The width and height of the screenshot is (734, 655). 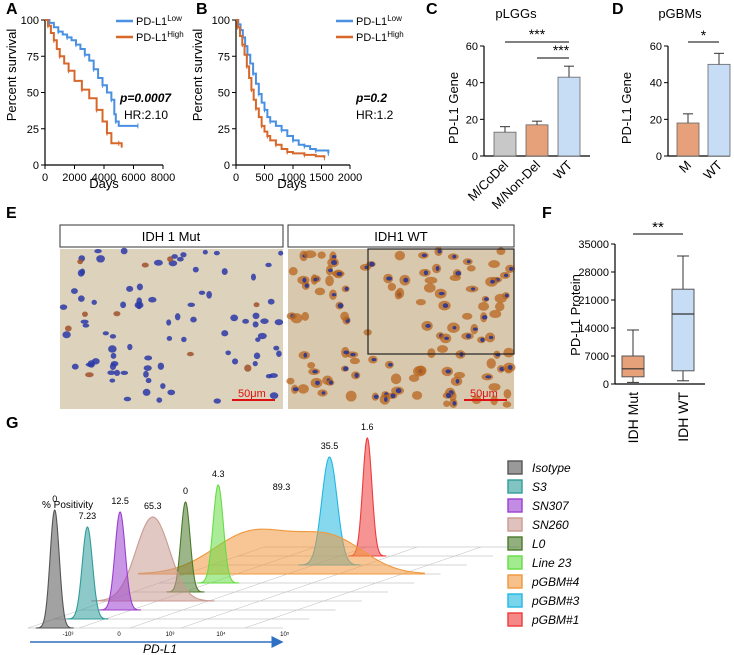 What do you see at coordinates (285, 634) in the screenshot?
I see `x-tick-label: 10⁵` at bounding box center [285, 634].